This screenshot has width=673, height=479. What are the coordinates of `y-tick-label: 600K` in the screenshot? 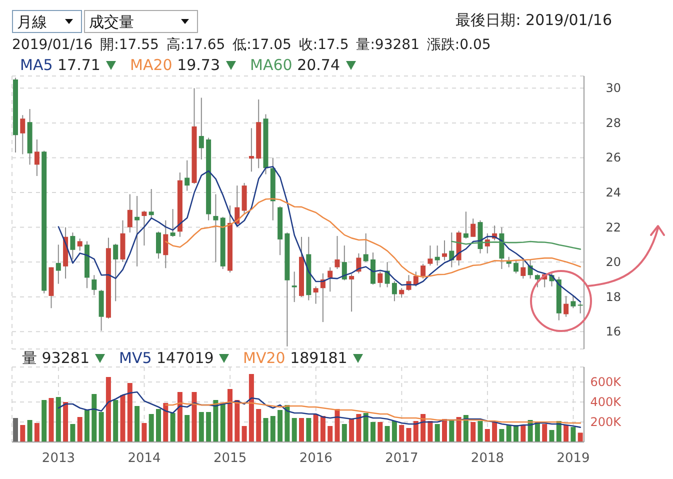 It's located at (606, 382).